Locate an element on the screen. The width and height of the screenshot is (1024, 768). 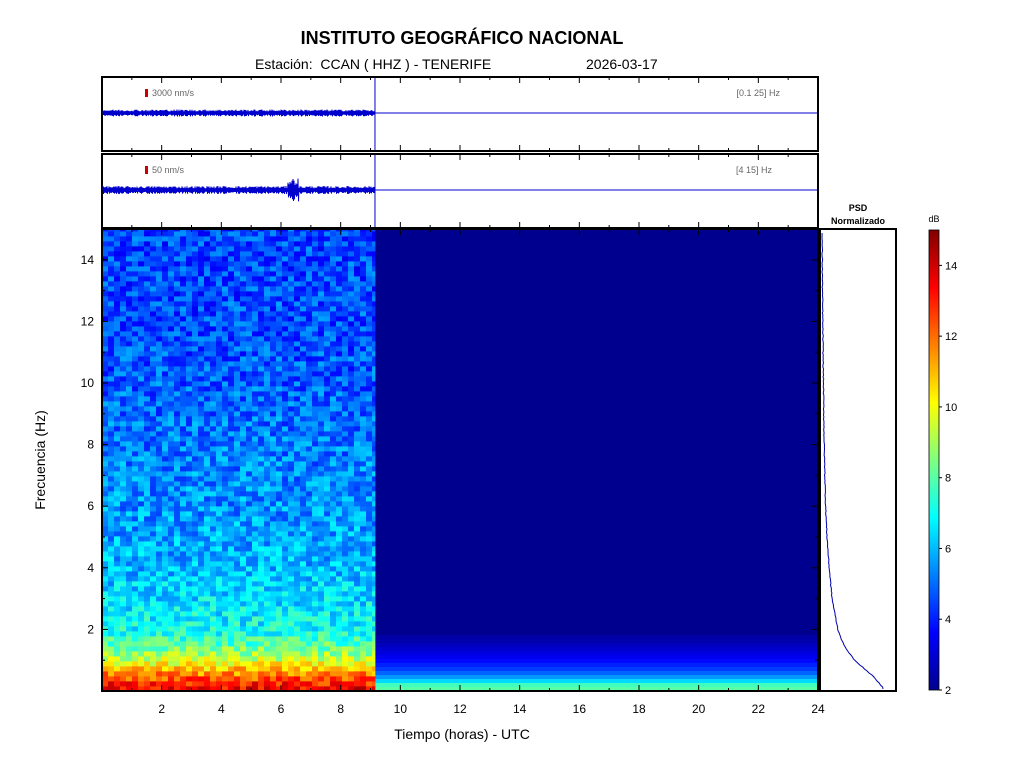
station-label: Estación: CCAN ( HHZ ) - TENERIFE is located at coordinates (373, 64).